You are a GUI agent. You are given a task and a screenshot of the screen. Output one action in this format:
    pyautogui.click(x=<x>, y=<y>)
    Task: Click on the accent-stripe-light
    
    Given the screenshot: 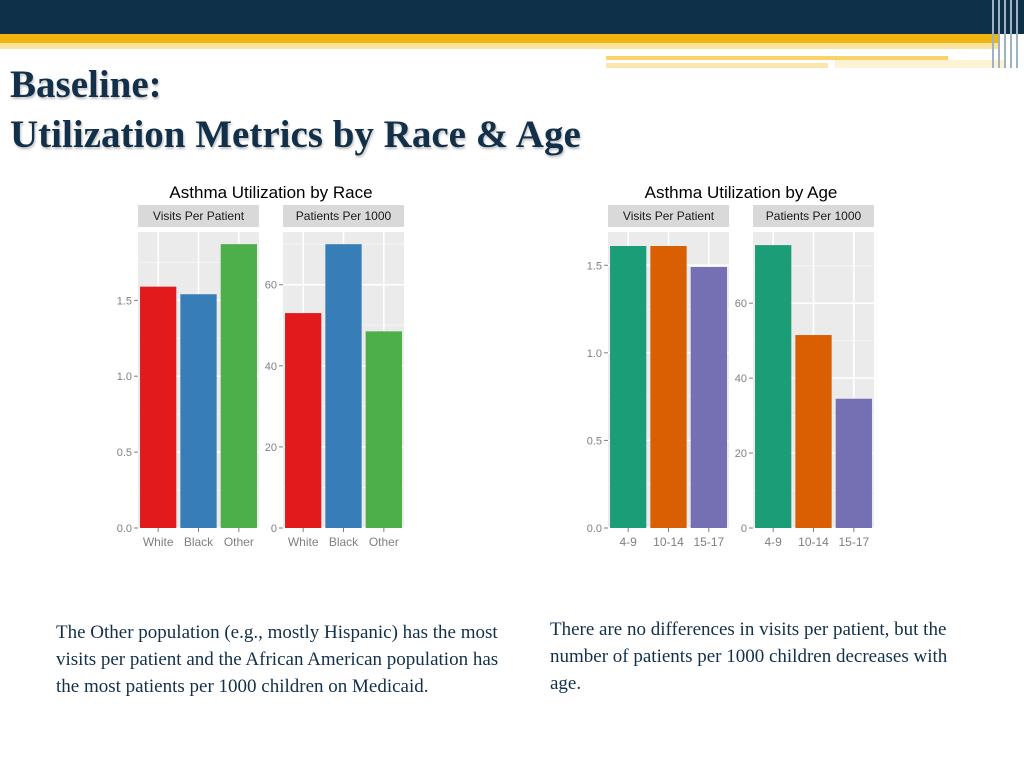 What is the action you would take?
    pyautogui.click(x=500, y=46)
    